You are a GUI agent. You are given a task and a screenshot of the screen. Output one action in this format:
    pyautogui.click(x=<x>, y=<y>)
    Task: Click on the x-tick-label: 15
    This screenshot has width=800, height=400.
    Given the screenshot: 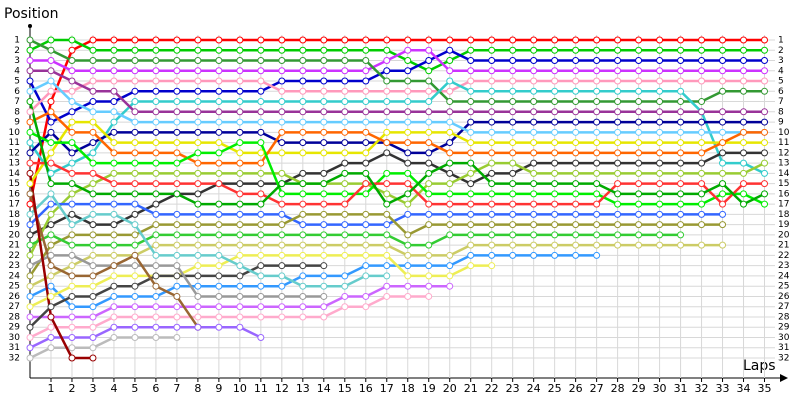 What is the action you would take?
    pyautogui.click(x=345, y=388)
    